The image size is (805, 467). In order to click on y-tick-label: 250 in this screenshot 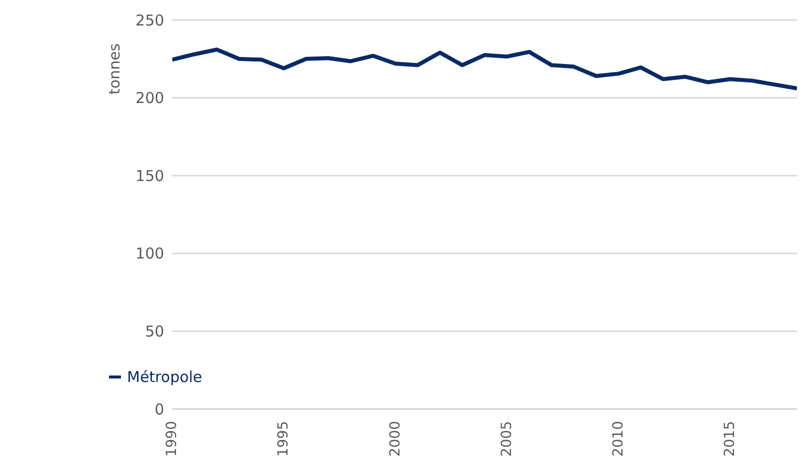, I will do `click(150, 20)`.